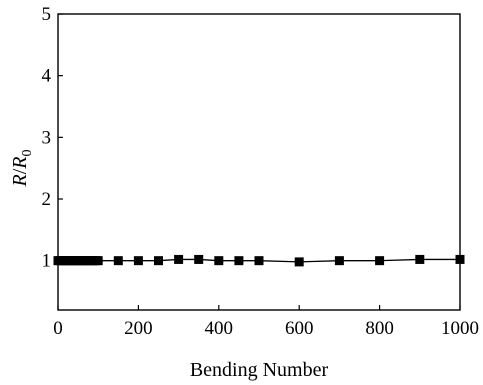 The image size is (483, 385). I want to click on x-tick-label: 0, so click(58, 328).